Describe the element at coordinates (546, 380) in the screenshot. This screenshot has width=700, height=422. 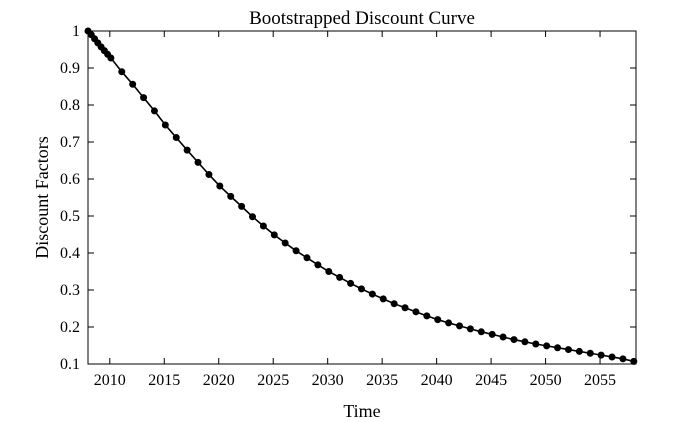
I see `x-tick-label-8: 2050` at that location.